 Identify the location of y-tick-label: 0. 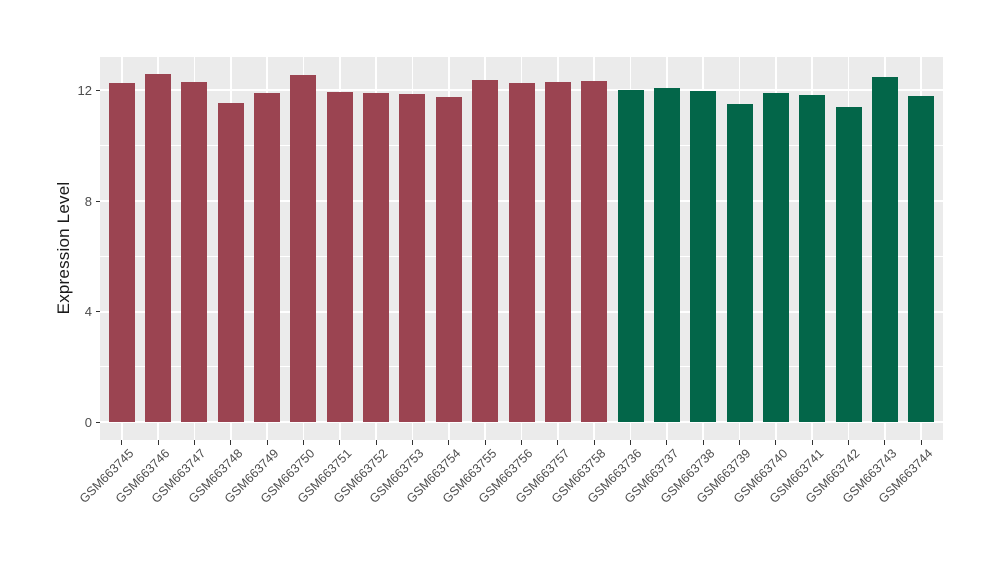
(88, 422).